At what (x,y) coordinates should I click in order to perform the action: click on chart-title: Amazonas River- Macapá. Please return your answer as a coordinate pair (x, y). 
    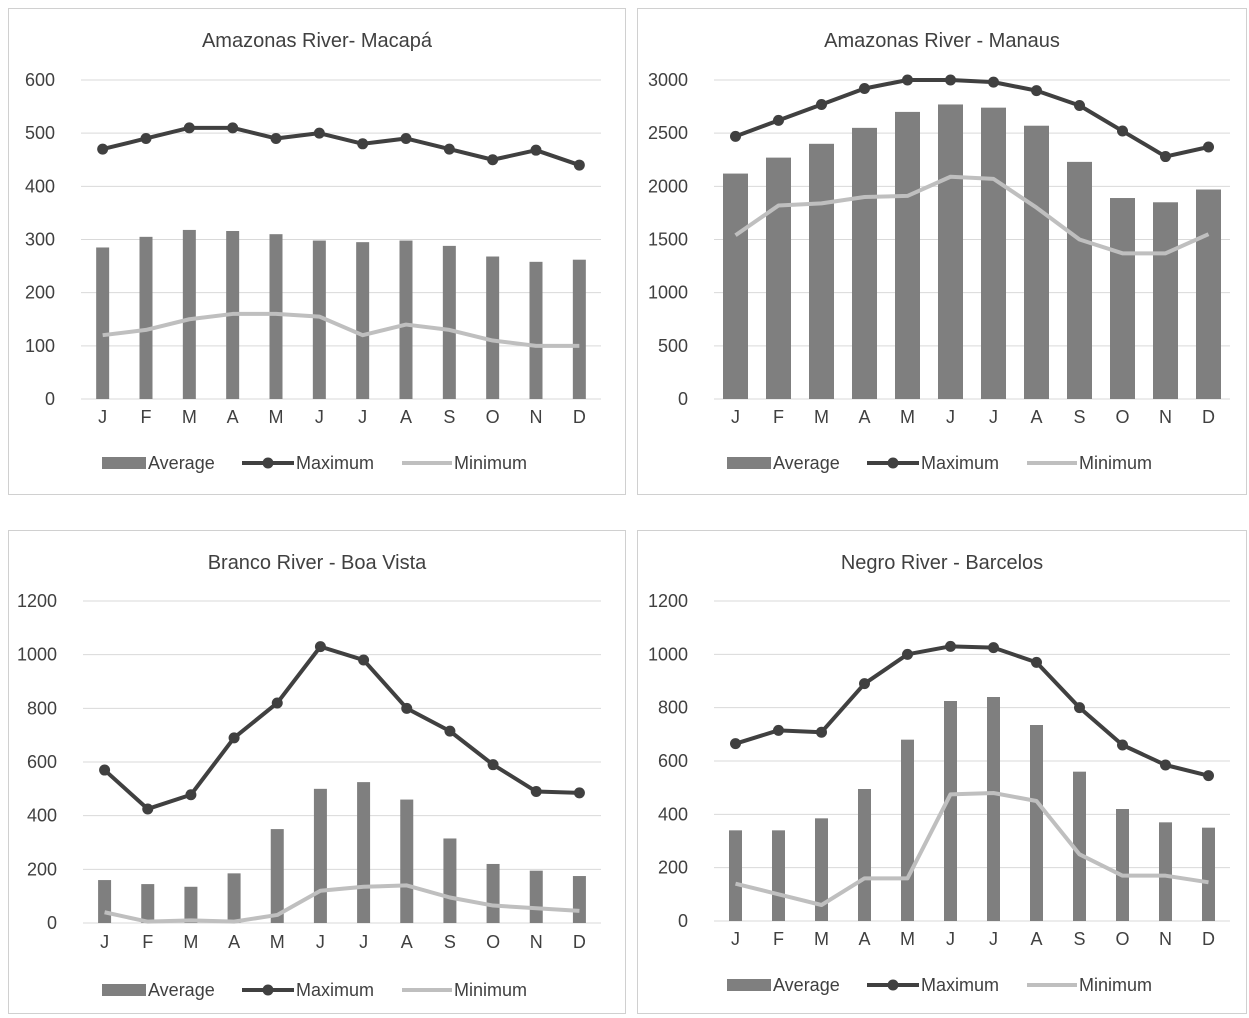
    Looking at the image, I should click on (317, 41).